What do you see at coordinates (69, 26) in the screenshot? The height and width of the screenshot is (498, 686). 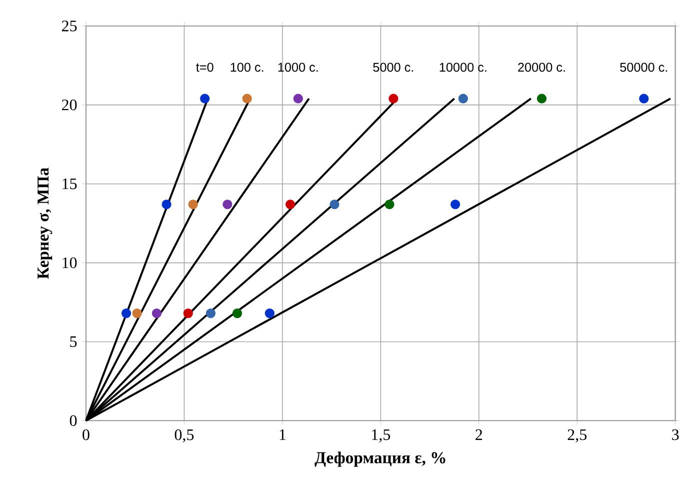 I see `y-tick-label: 25` at bounding box center [69, 26].